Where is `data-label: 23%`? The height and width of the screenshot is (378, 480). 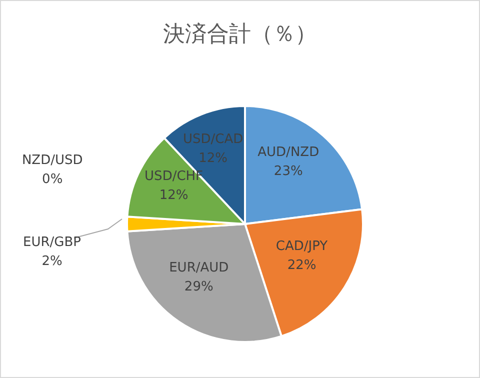 data-label: 23% is located at coordinates (288, 172).